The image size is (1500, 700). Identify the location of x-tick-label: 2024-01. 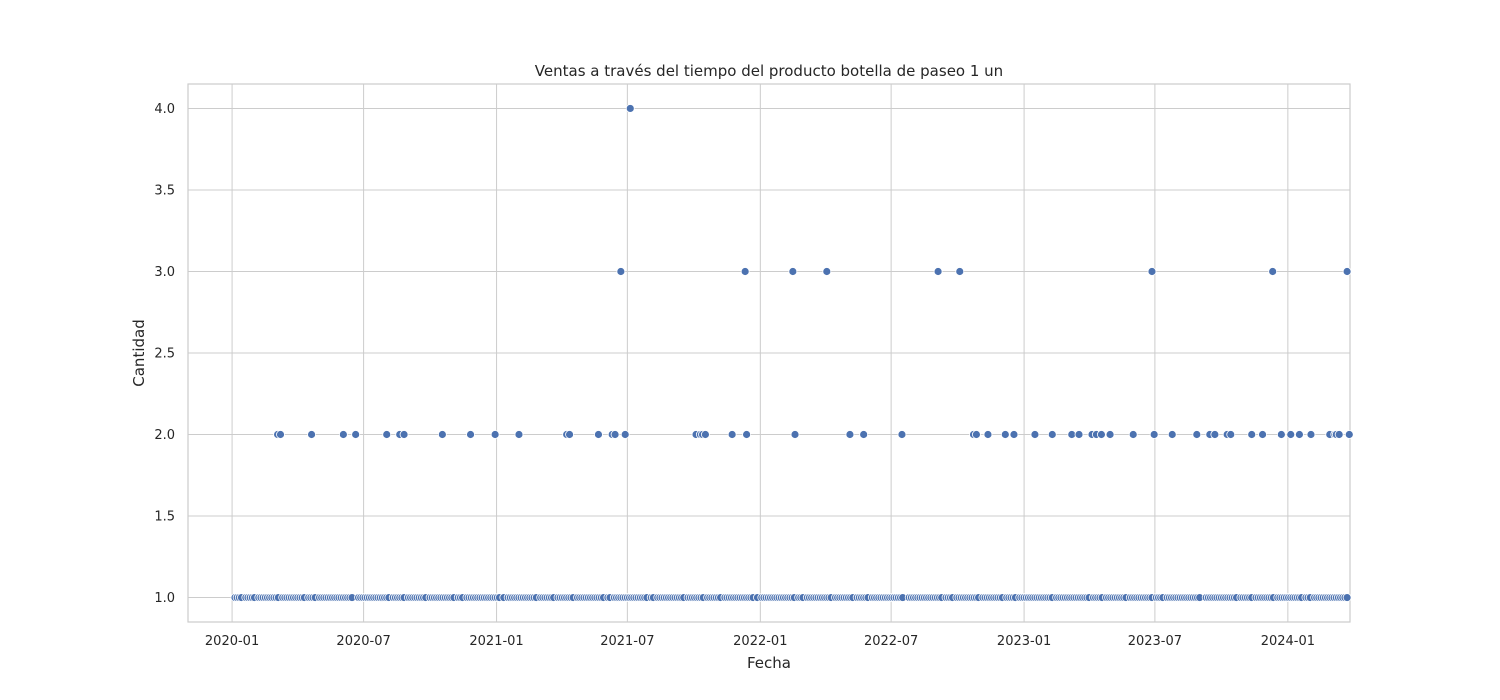
(1288, 641).